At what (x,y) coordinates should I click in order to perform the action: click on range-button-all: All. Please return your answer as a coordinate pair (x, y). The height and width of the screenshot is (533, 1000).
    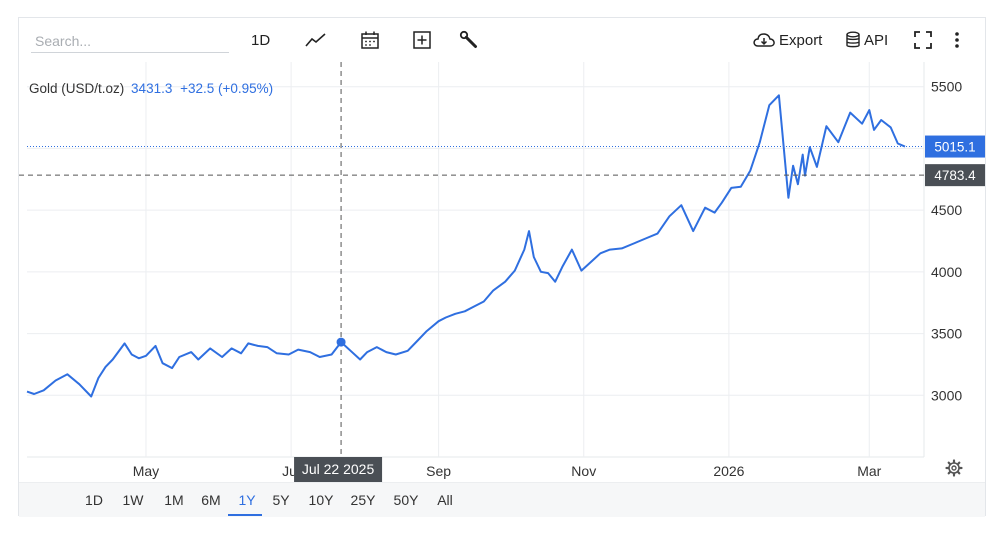
    Looking at the image, I should click on (445, 500).